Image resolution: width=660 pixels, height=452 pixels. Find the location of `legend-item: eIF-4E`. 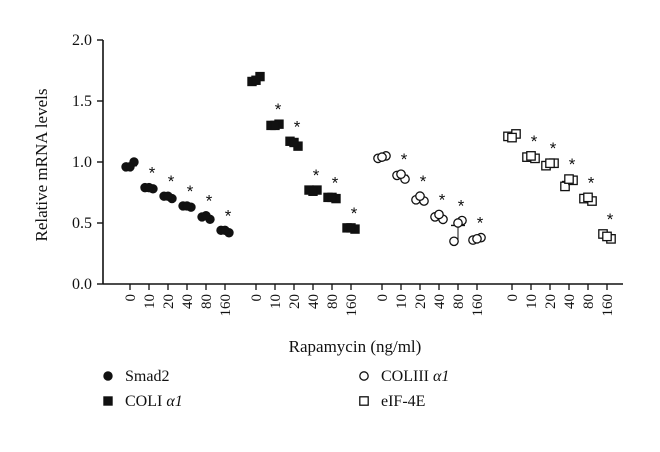

legend-item: eIF-4E is located at coordinates (392, 401).